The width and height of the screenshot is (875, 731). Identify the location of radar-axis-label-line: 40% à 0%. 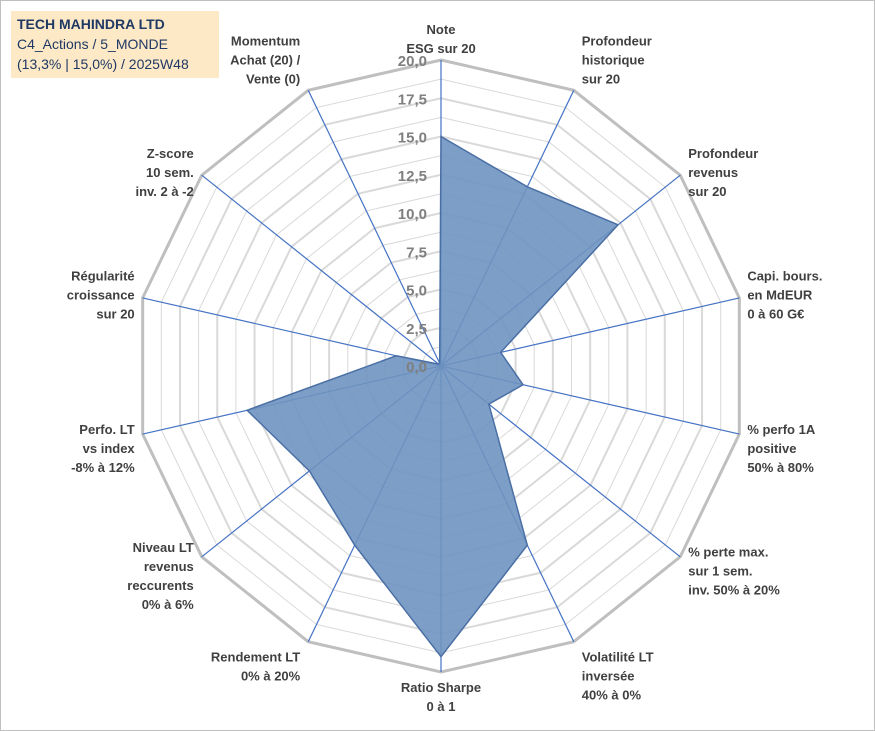
(612, 695).